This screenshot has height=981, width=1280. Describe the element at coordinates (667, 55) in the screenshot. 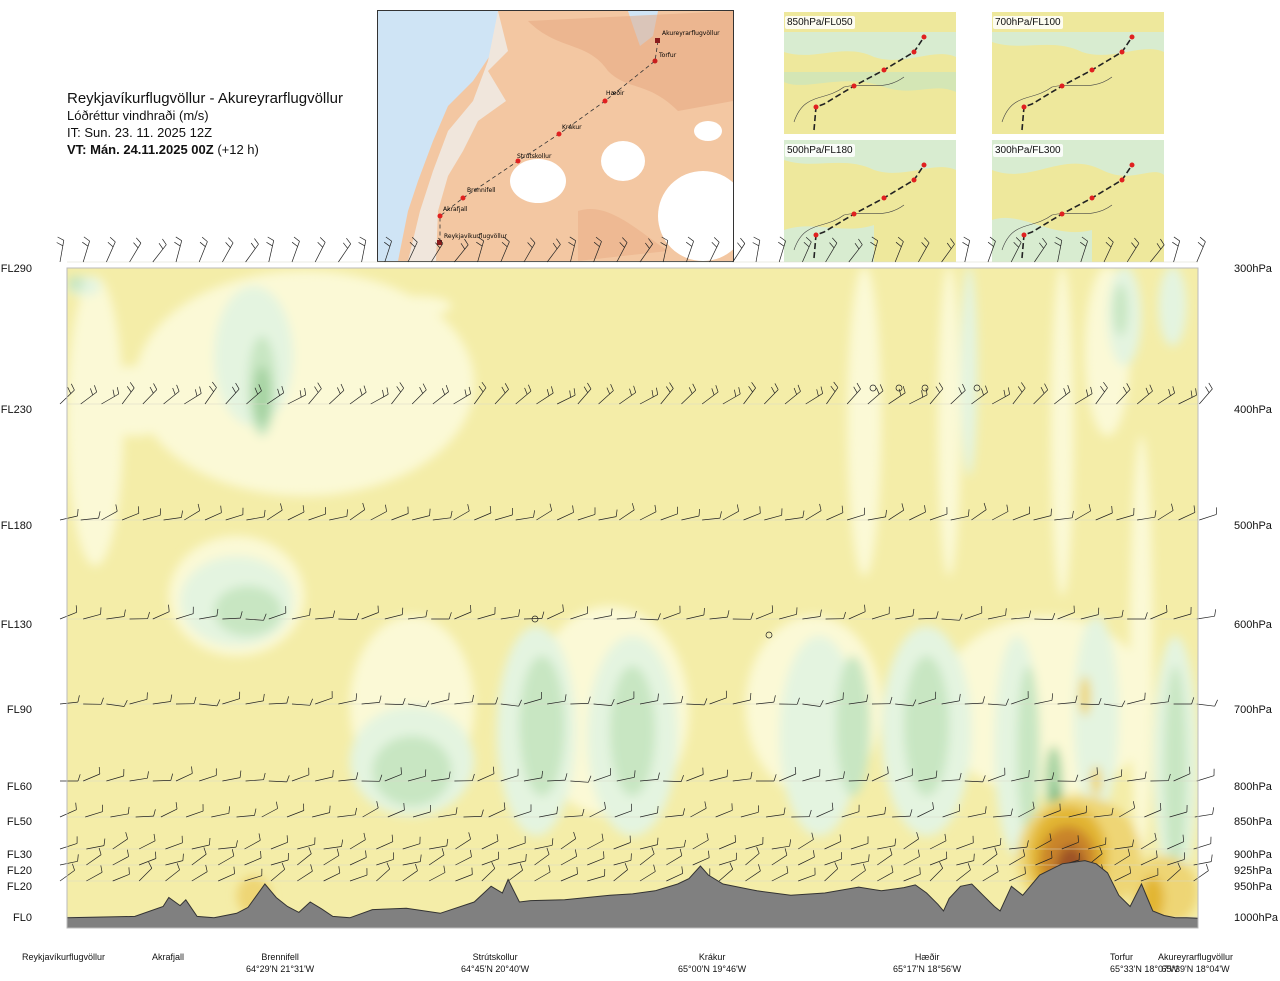

I see `map-label: Torfur` at that location.